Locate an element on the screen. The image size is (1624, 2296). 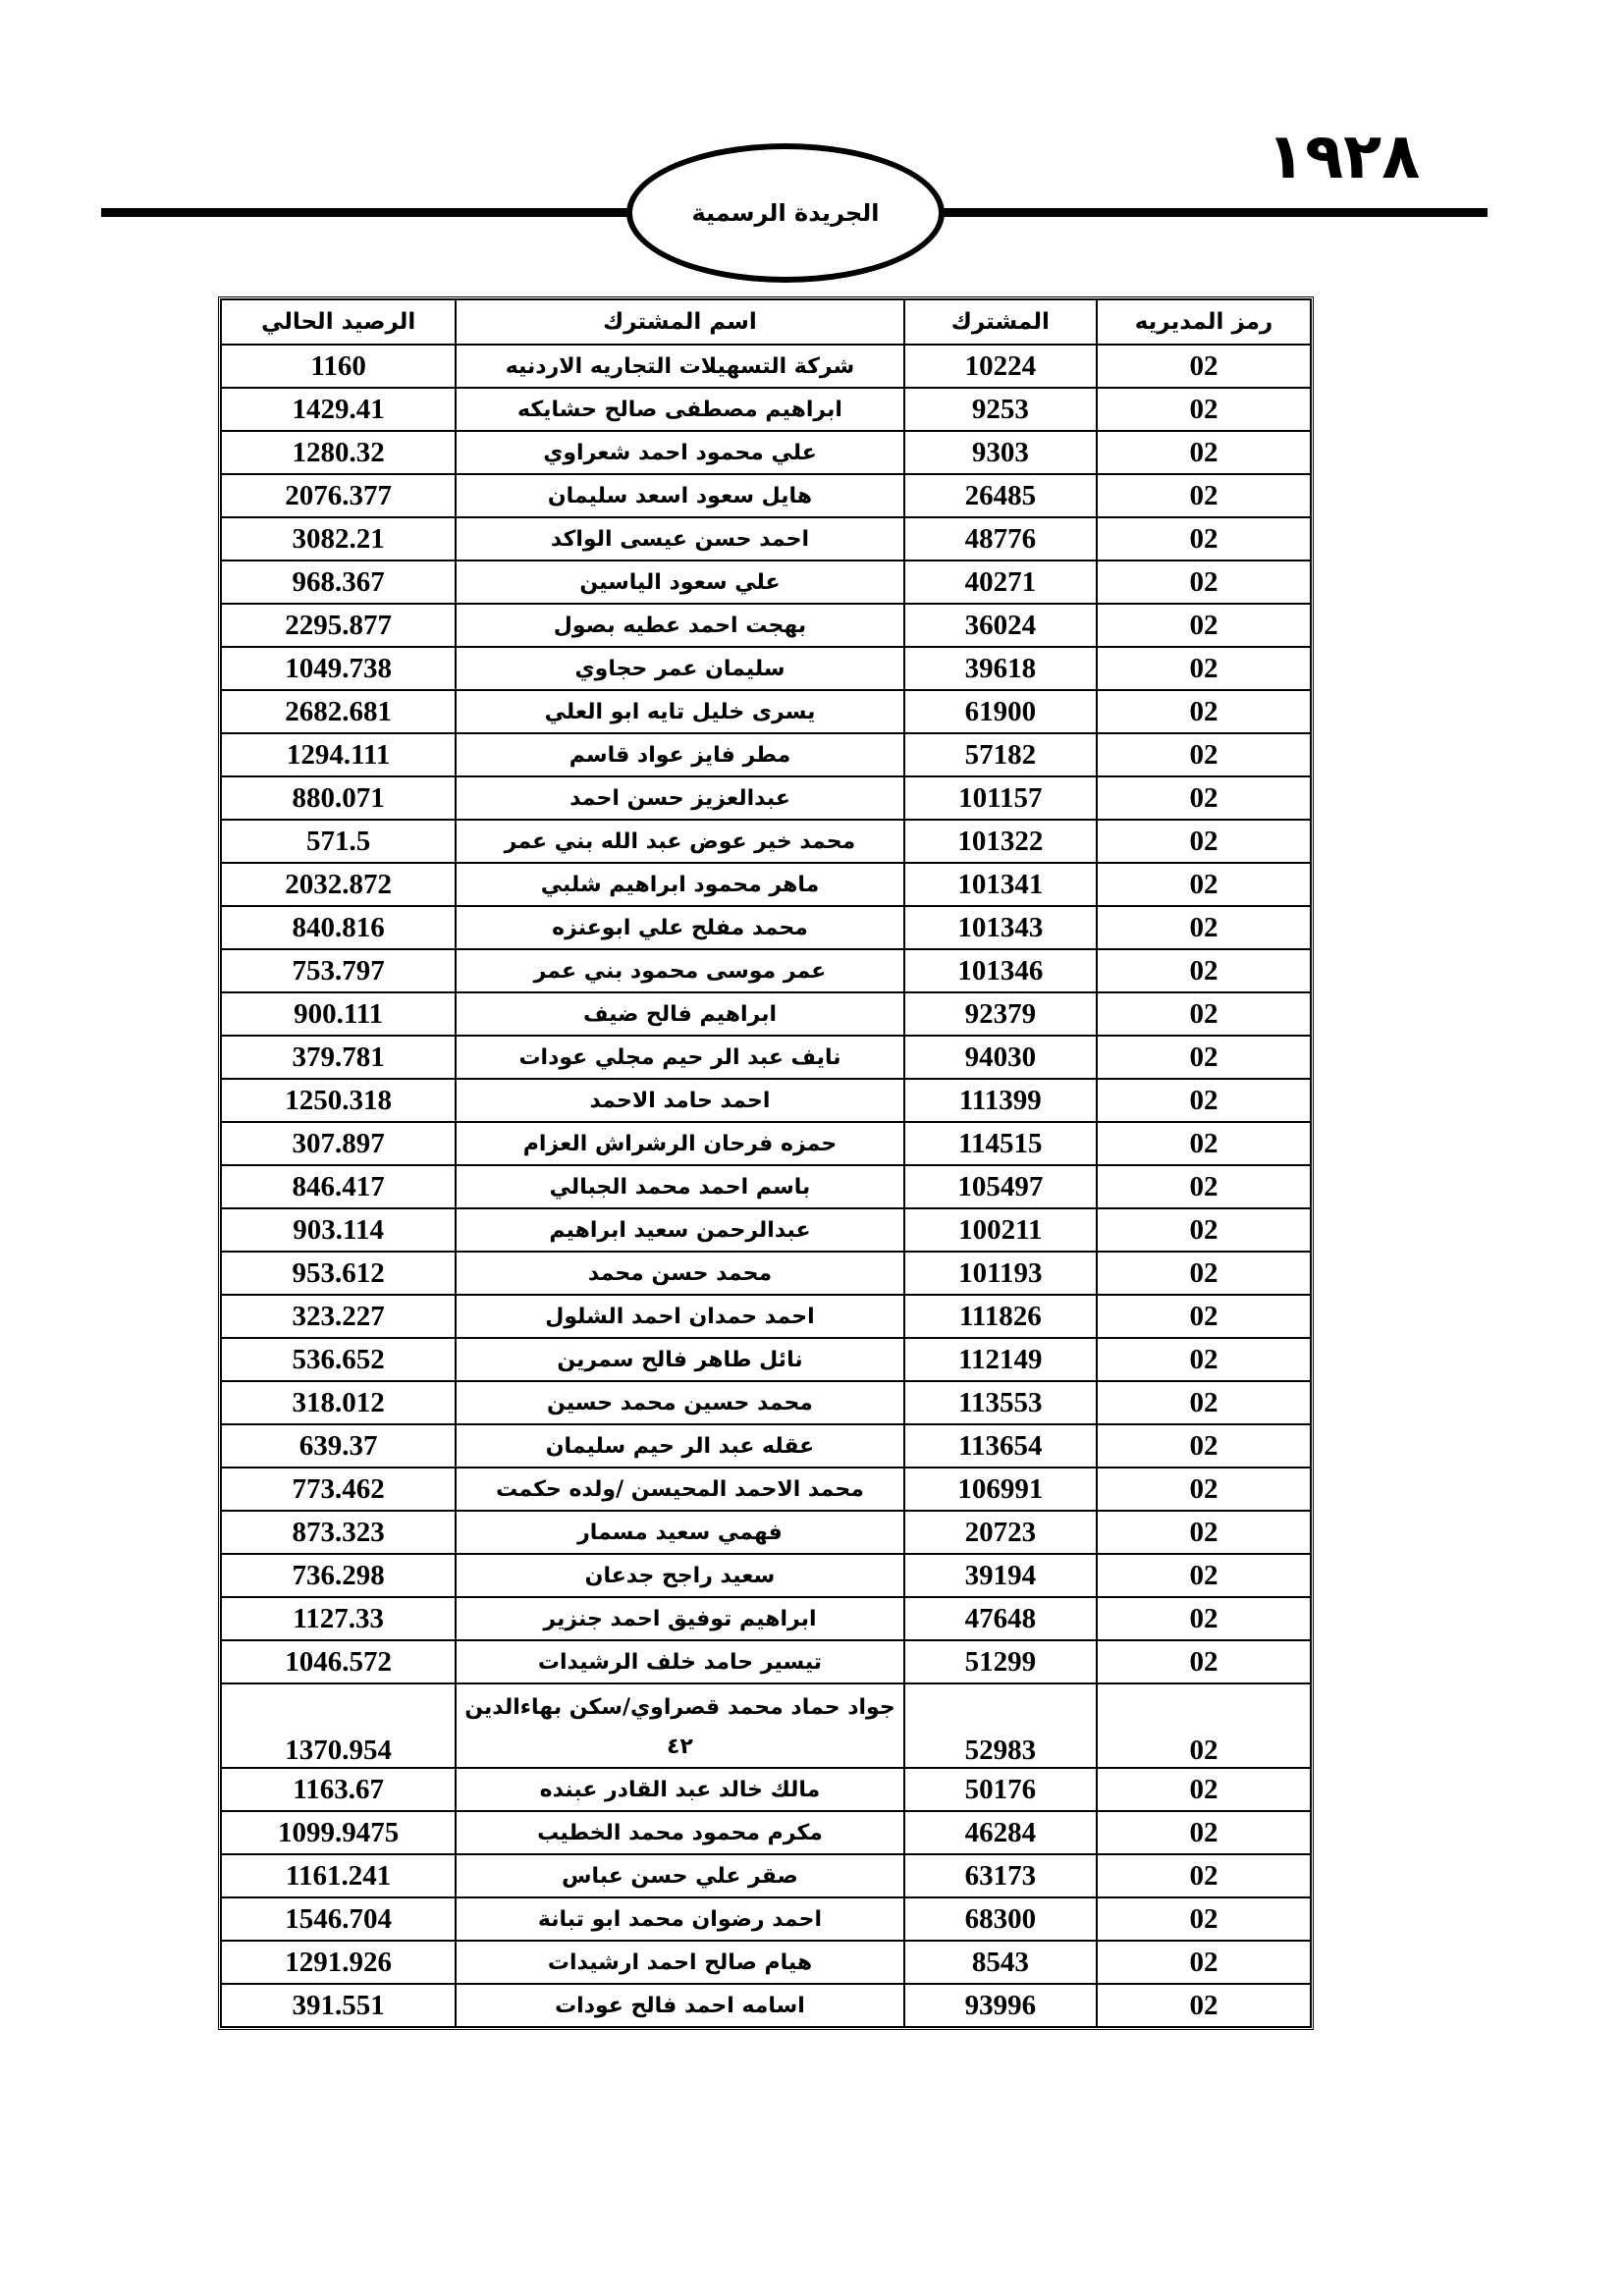
current-balance-cell: 1546.704 is located at coordinates (339, 1919).